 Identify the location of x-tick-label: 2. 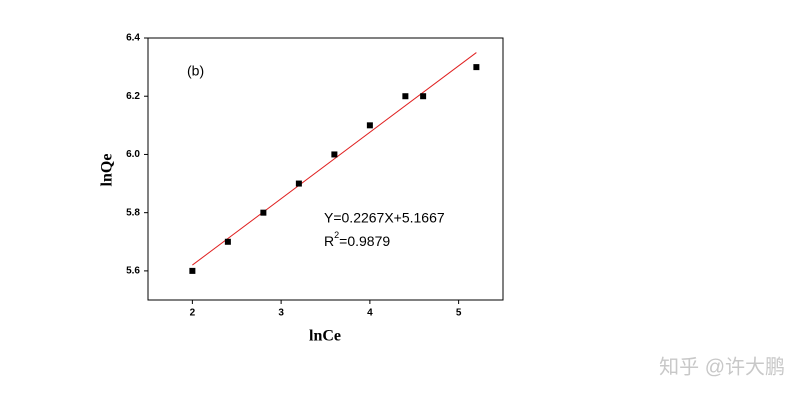
(193, 313).